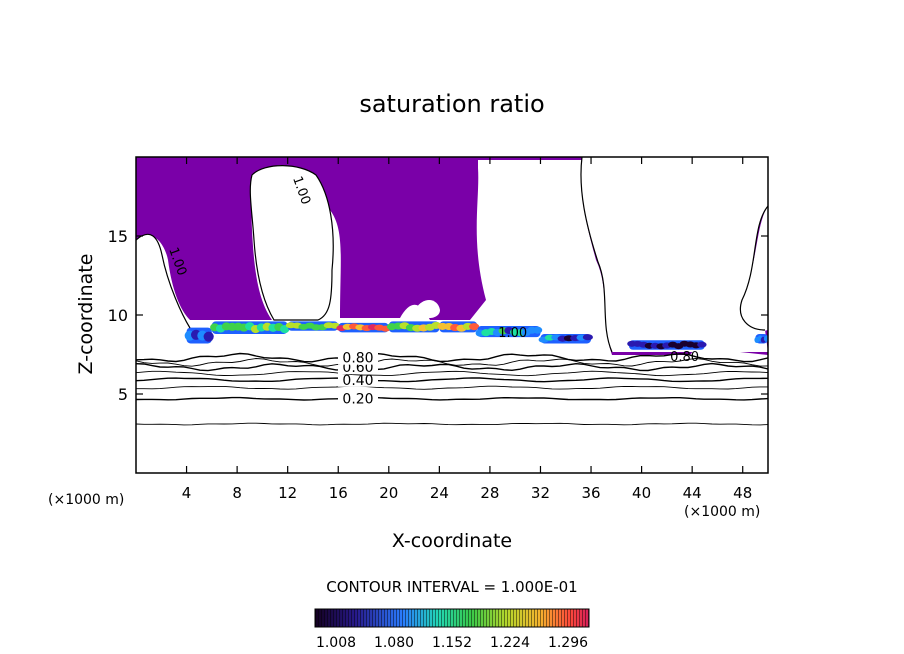 The image size is (904, 654). I want to click on colorbar-stripes, so click(452, 618).